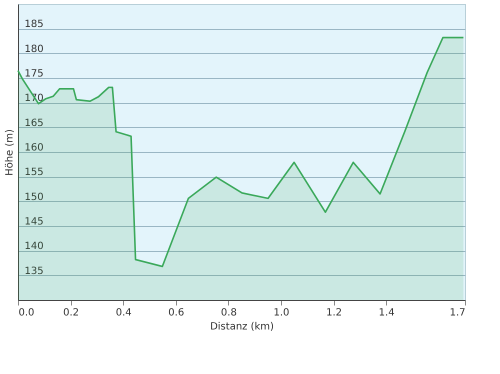  What do you see at coordinates (34, 49) in the screenshot?
I see `y-tick-label: 180` at bounding box center [34, 49].